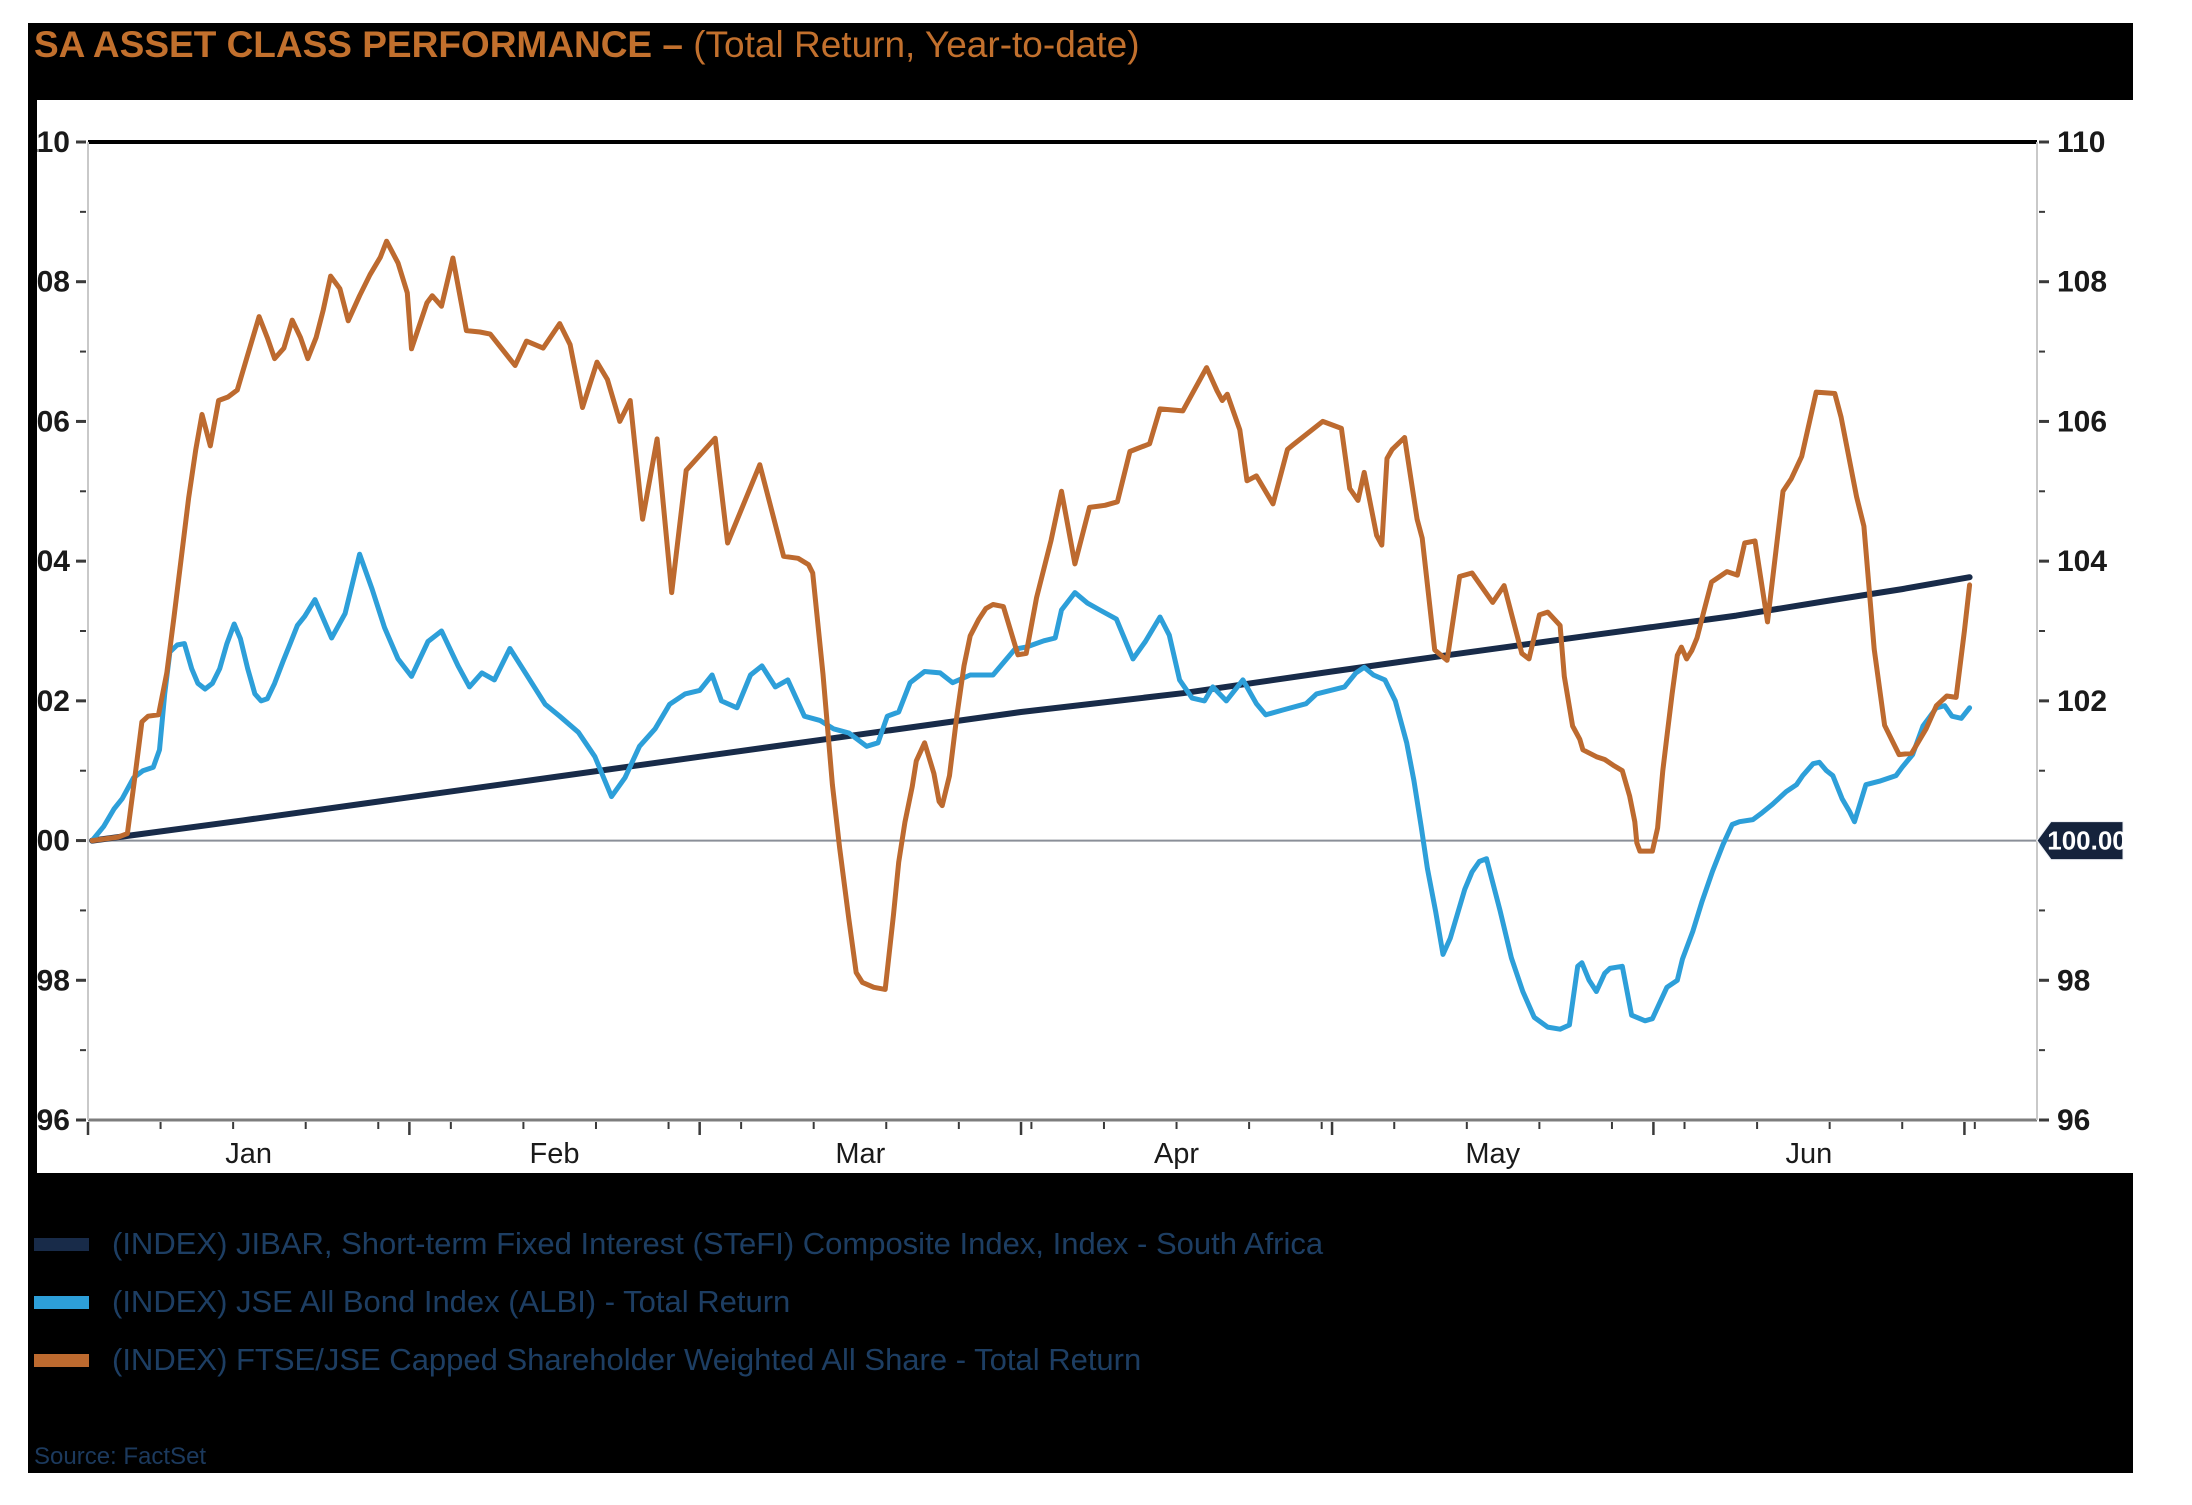  I want to click on baseline-badge, so click(2080, 841).